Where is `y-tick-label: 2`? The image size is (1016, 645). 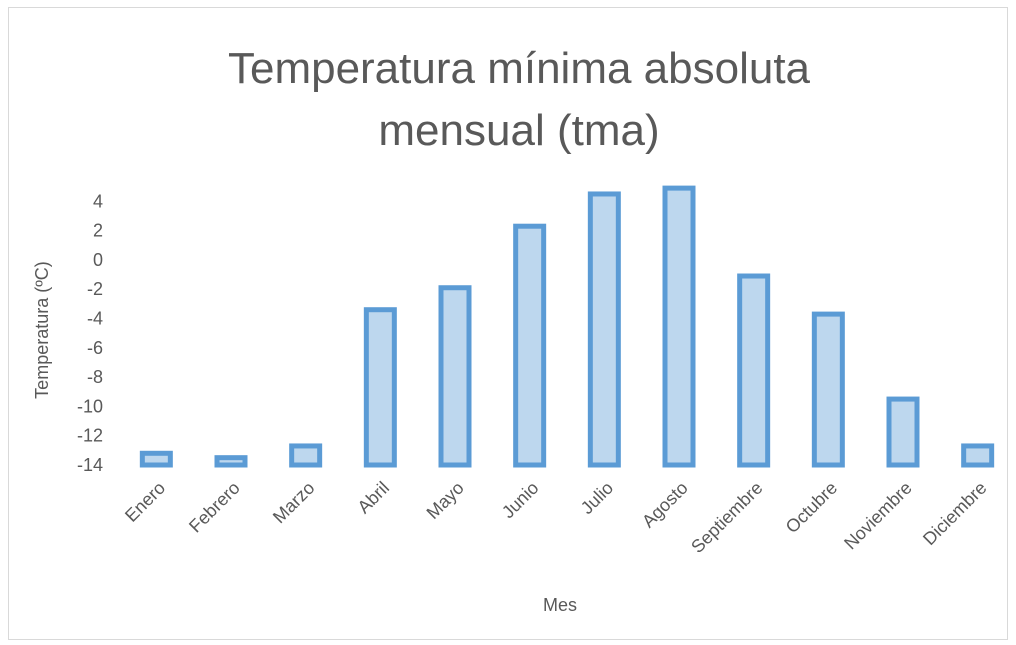 y-tick-label: 2 is located at coordinates (98, 231).